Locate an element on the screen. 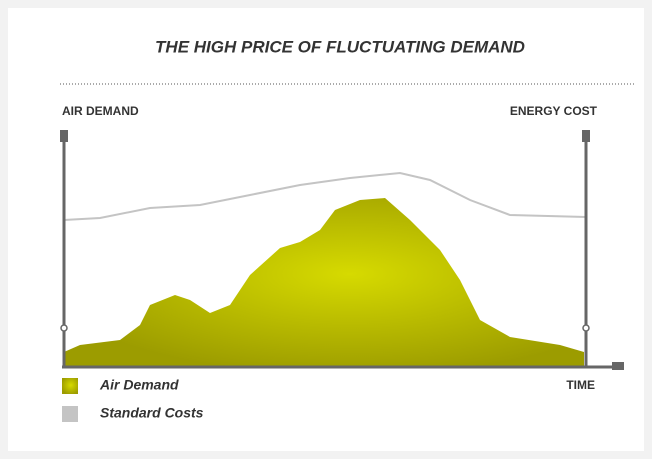 The height and width of the screenshot is (459, 652). standard-costs-line is located at coordinates (325, 196).